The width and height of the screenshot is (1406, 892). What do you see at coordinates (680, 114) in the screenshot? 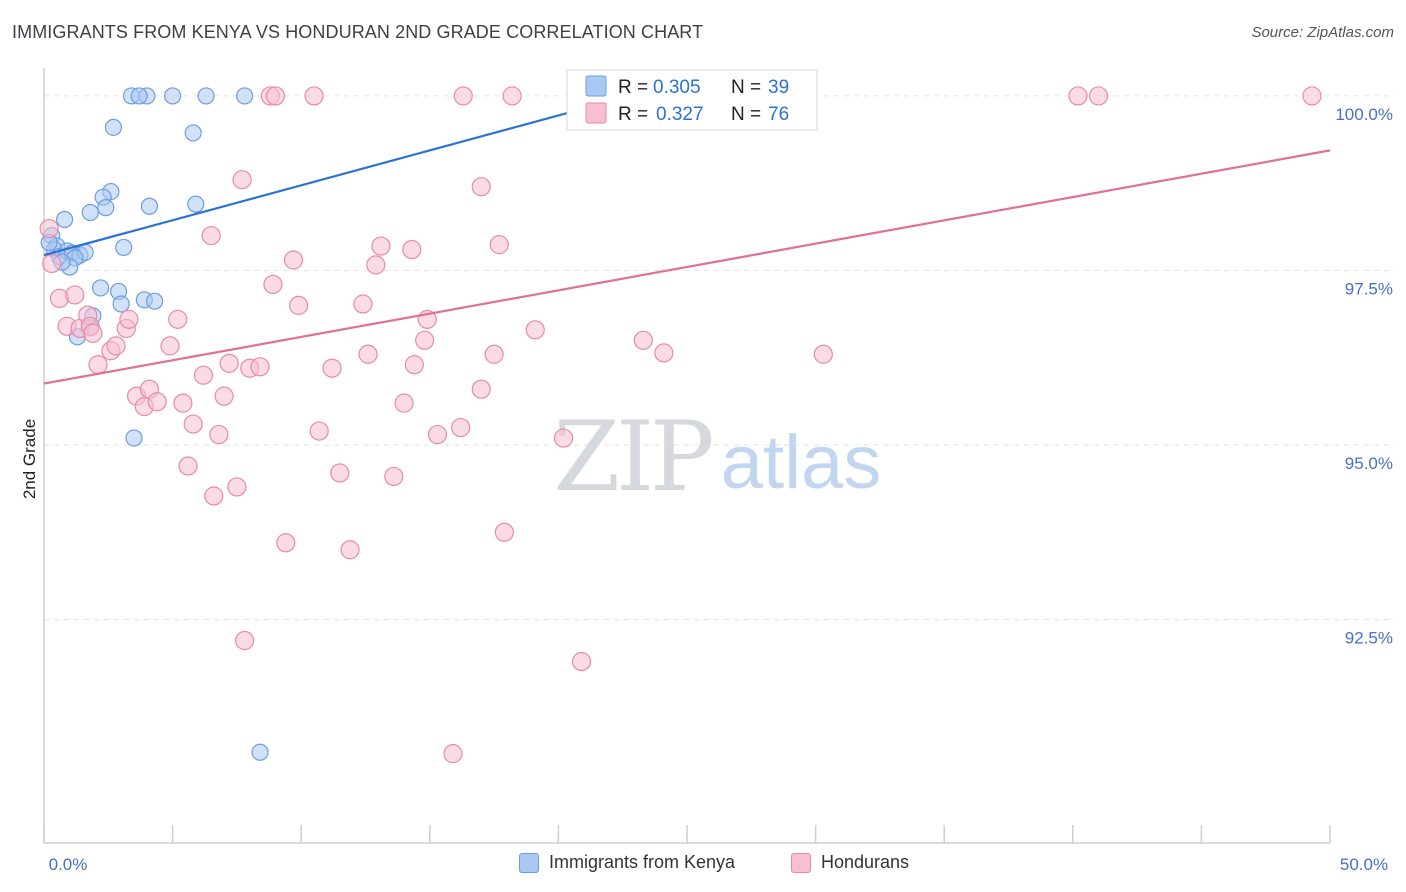
I see `legend-r-value: 0.327` at bounding box center [680, 114].